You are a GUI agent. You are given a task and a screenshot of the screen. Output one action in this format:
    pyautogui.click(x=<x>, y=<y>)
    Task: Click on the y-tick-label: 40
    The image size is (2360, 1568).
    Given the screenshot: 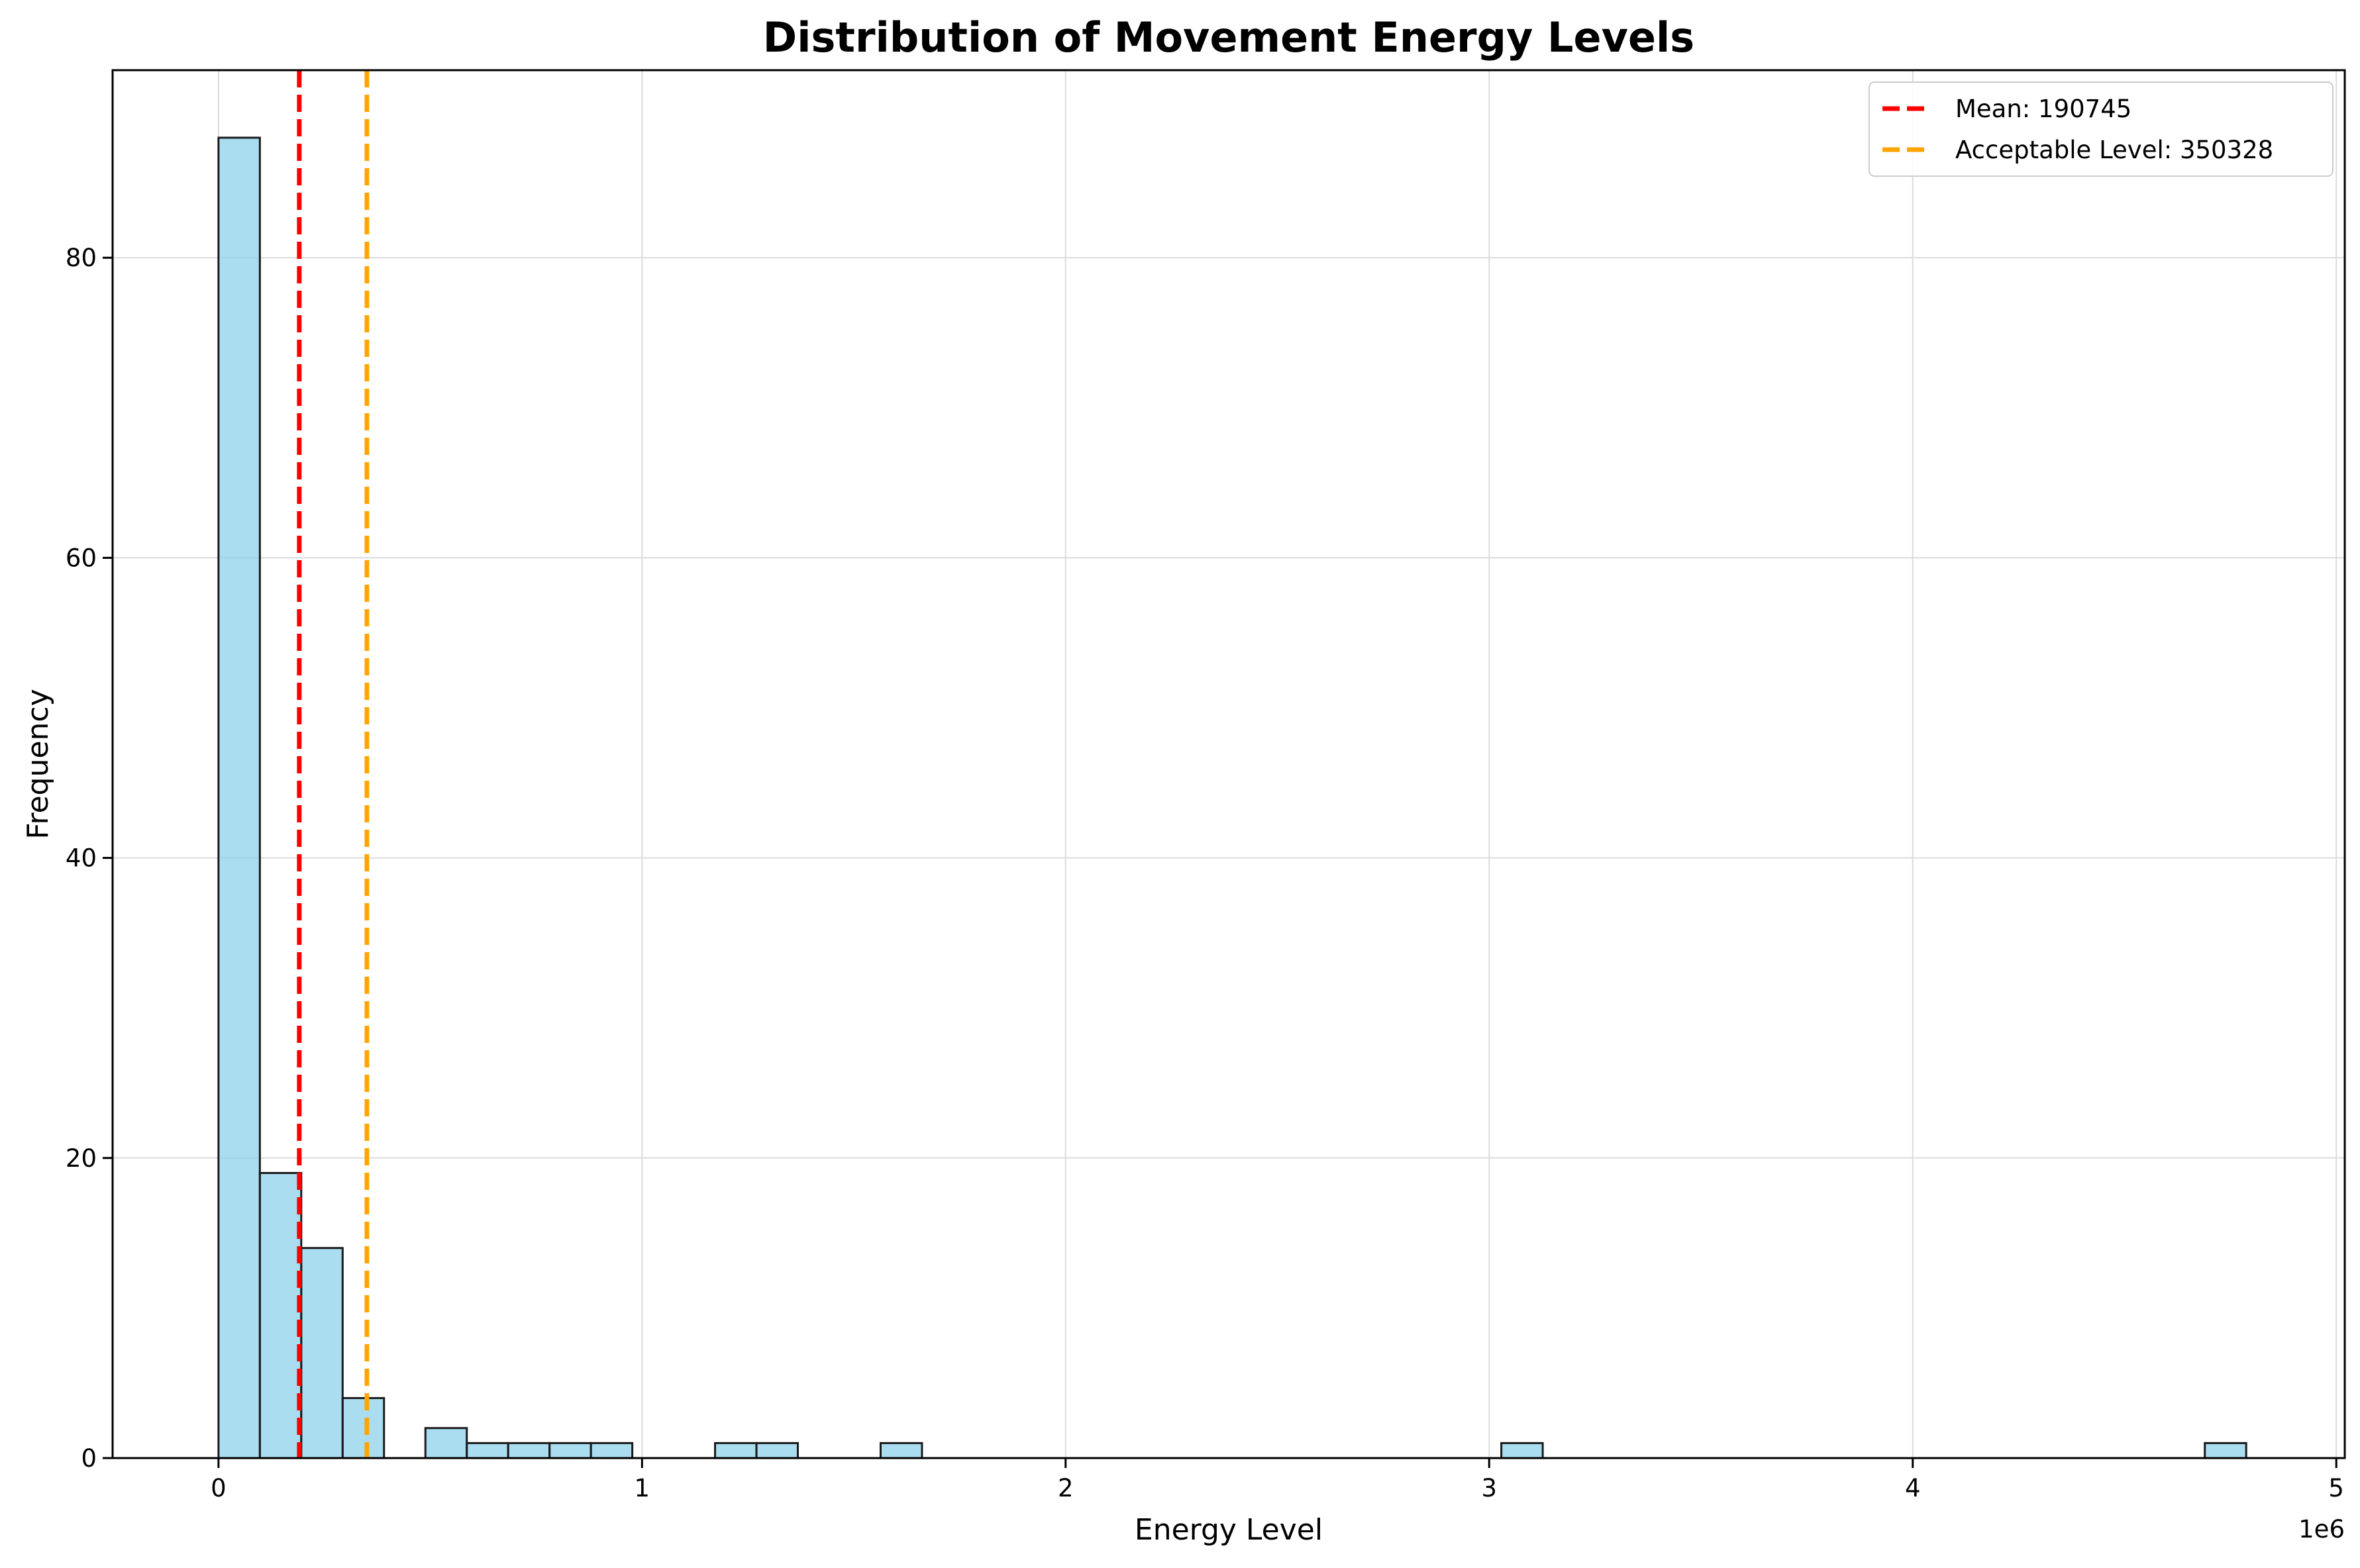 What is the action you would take?
    pyautogui.click(x=81, y=858)
    